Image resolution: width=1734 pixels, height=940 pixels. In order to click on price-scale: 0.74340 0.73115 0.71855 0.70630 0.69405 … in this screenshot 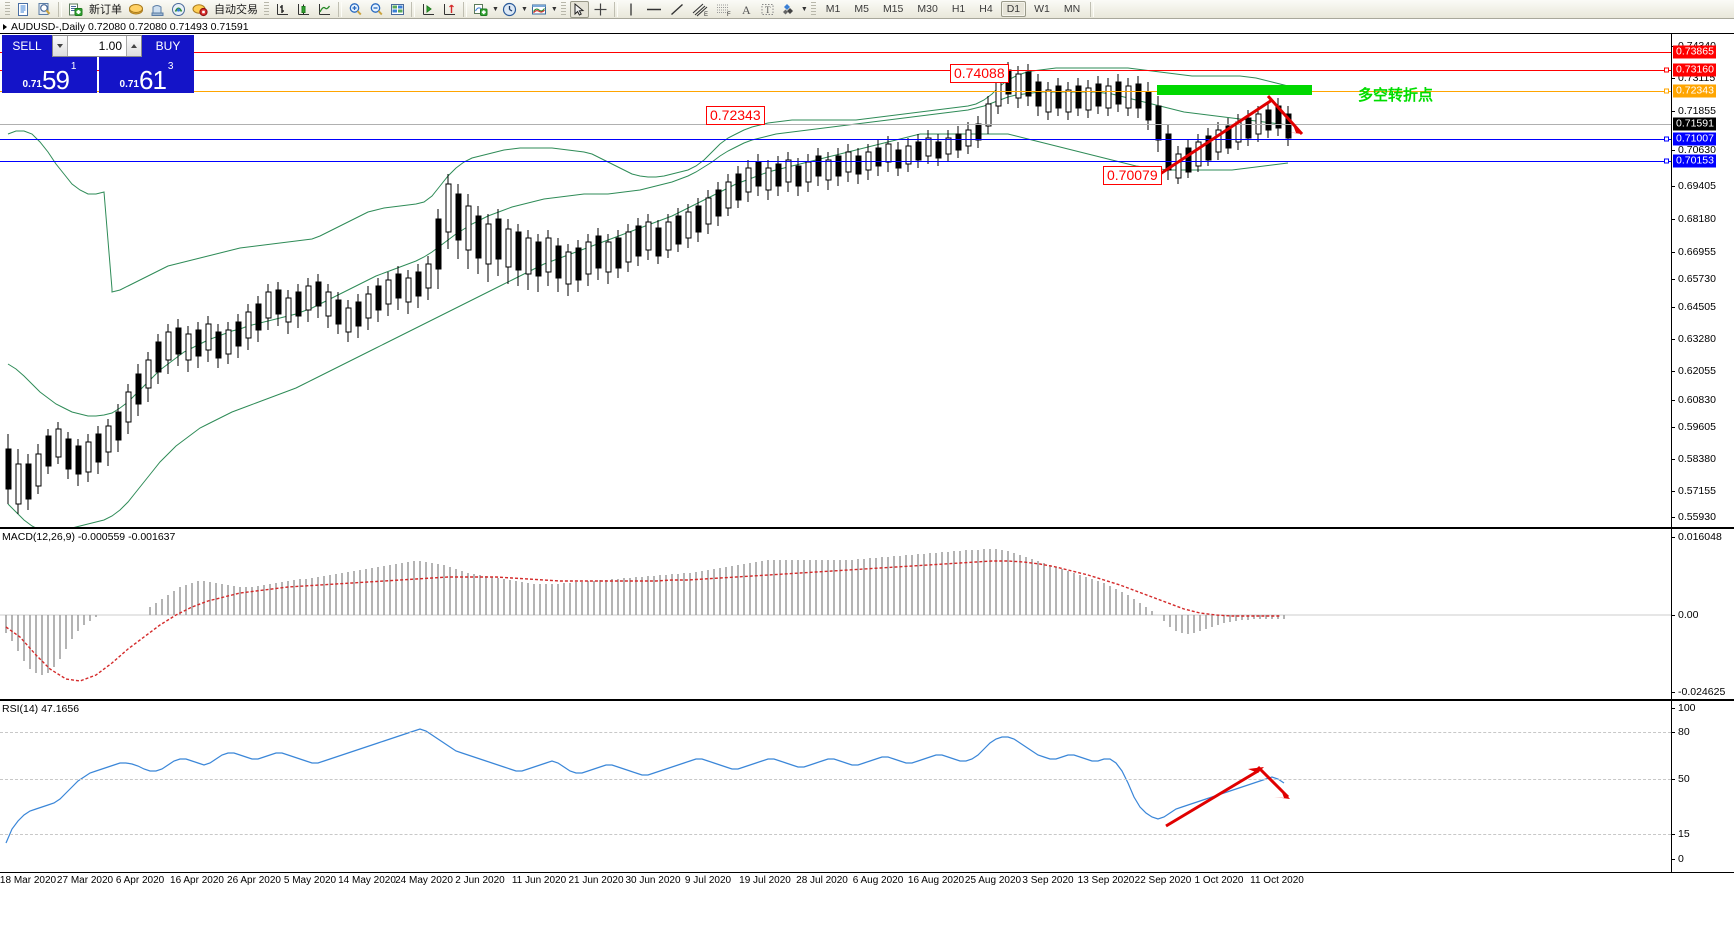, I will do `click(1702, 280)`.